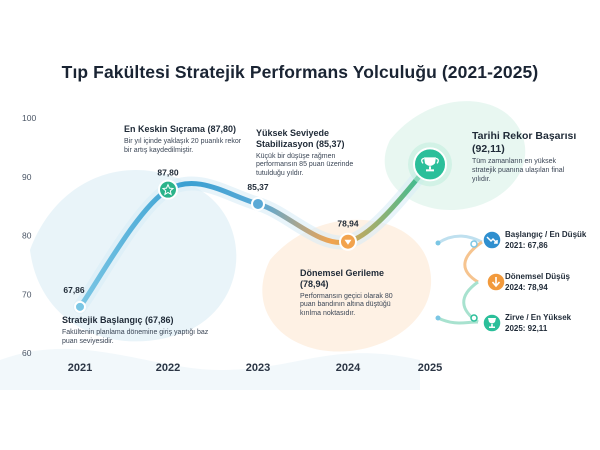  I want to click on side-item-start-label: Başlangıç / En Düşük 2021: 67,86, so click(546, 240).